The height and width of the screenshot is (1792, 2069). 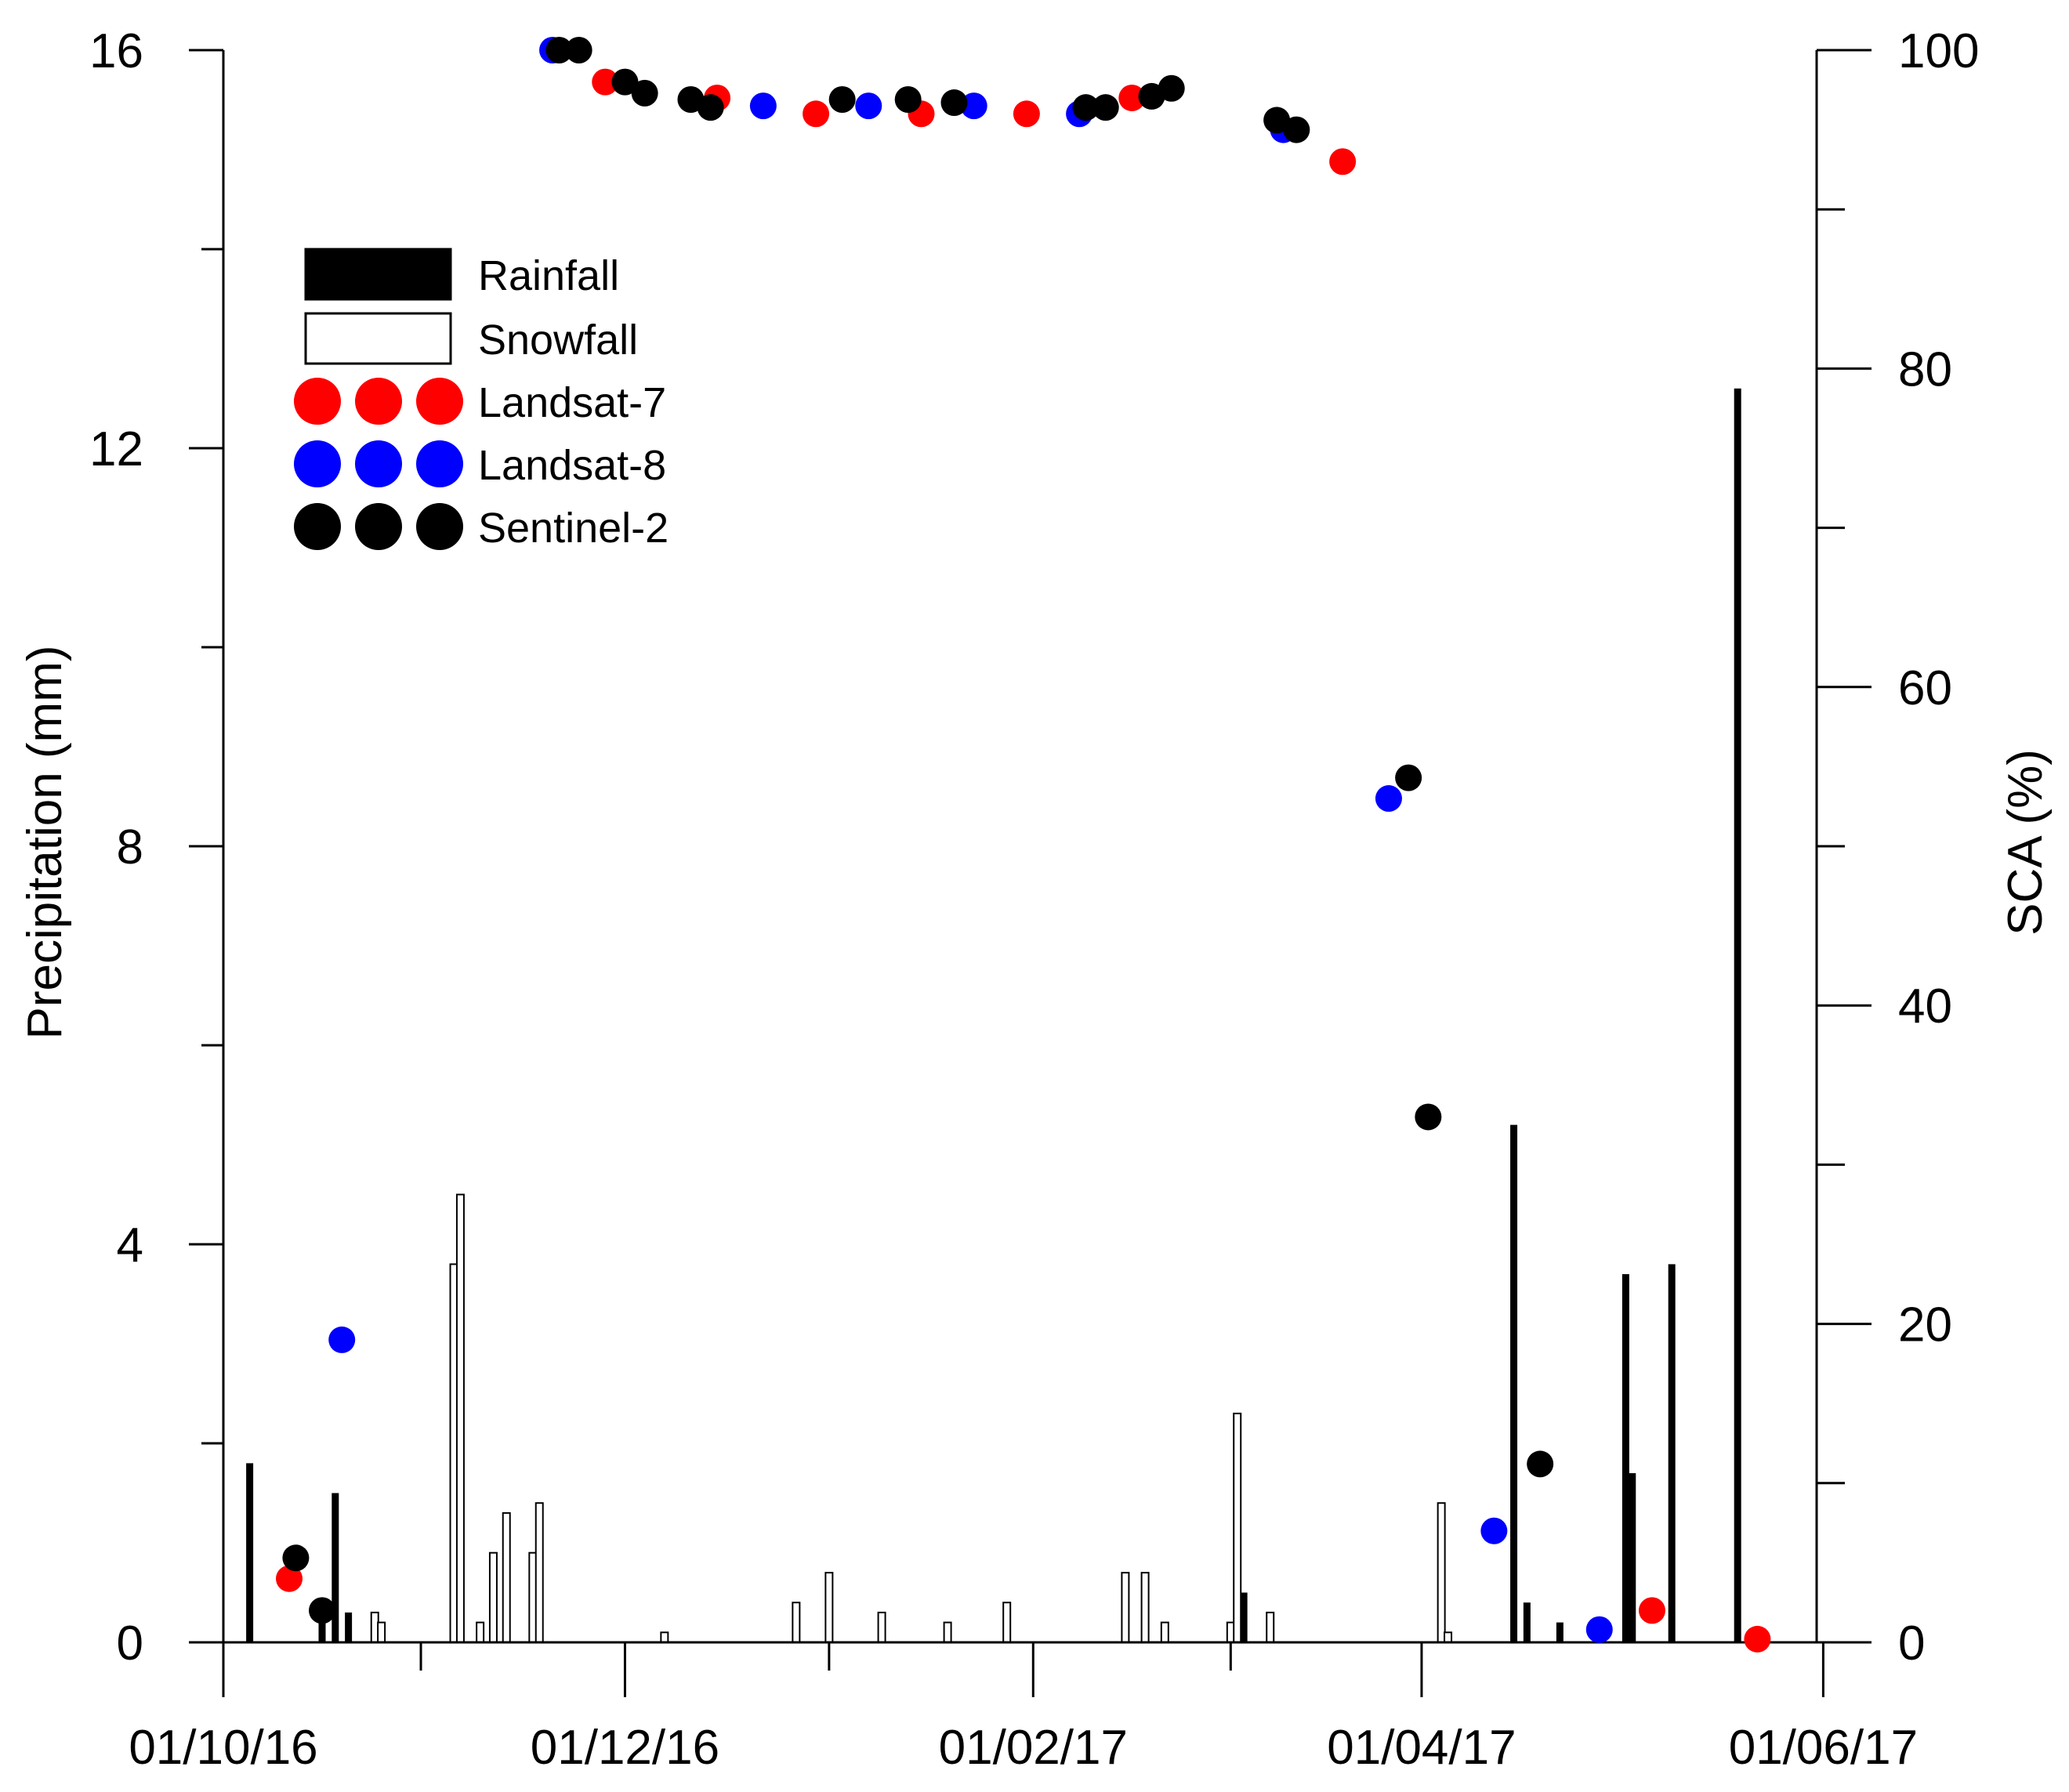 I want to click on legend-label-landsat-7: Landsat-7, so click(x=572, y=402).